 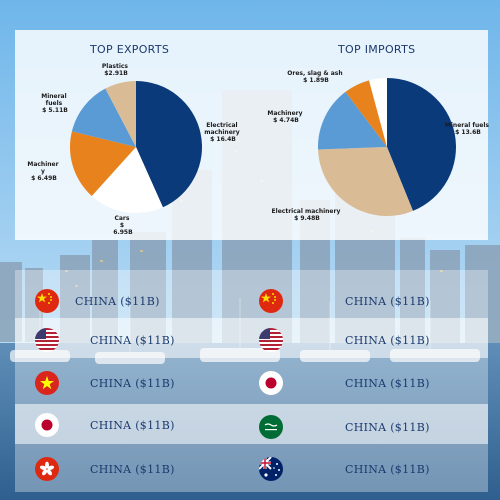 I want to click on imports-label-ores-slag-ash: Ores, slag & ash $ 1.89B, so click(x=315, y=77).